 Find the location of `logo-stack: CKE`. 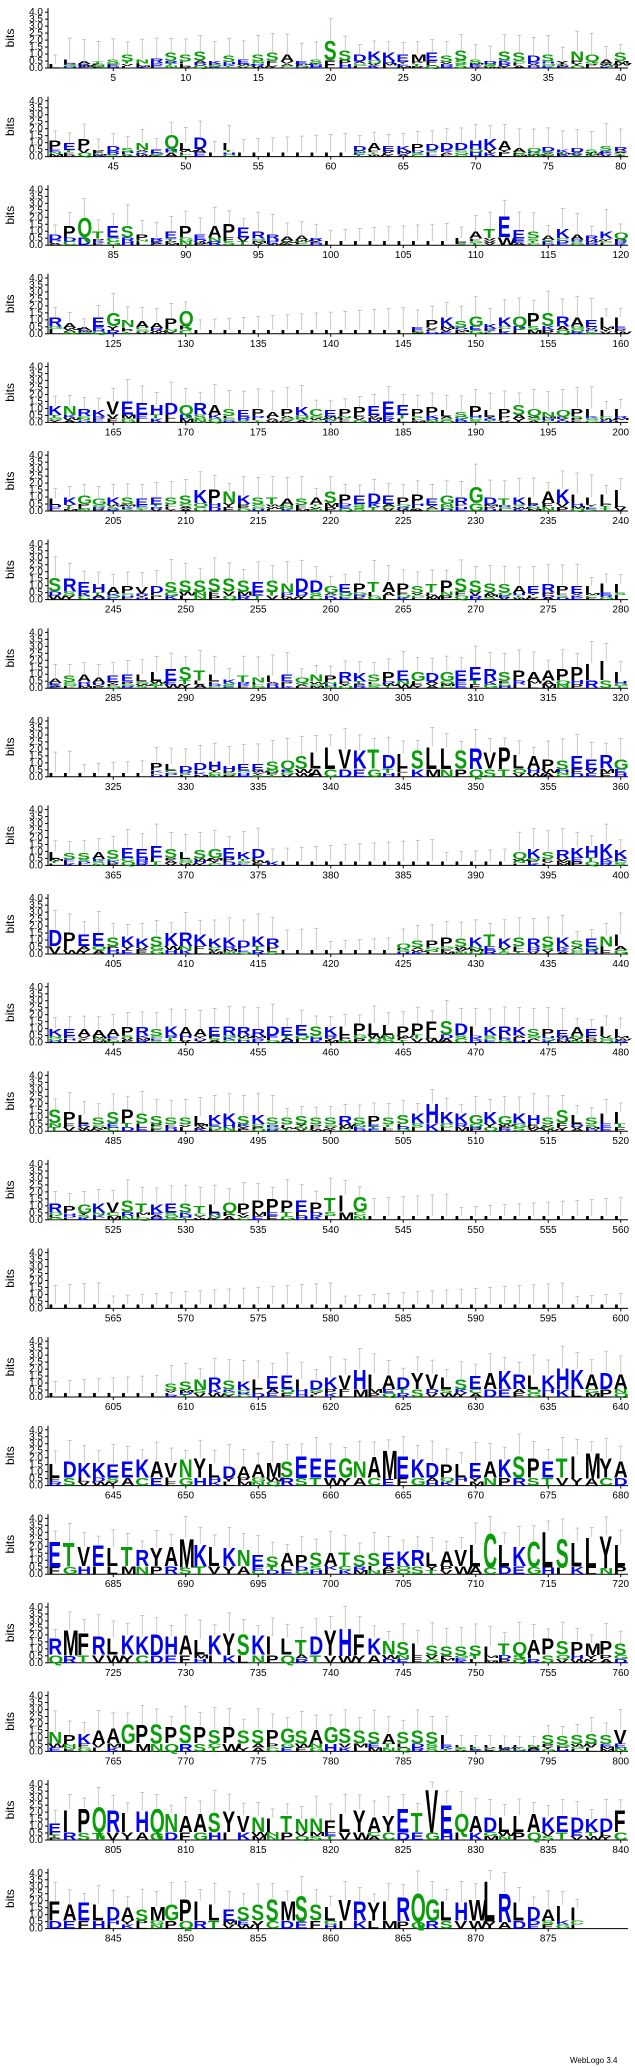

logo-stack: CKE is located at coordinates (84, 585).